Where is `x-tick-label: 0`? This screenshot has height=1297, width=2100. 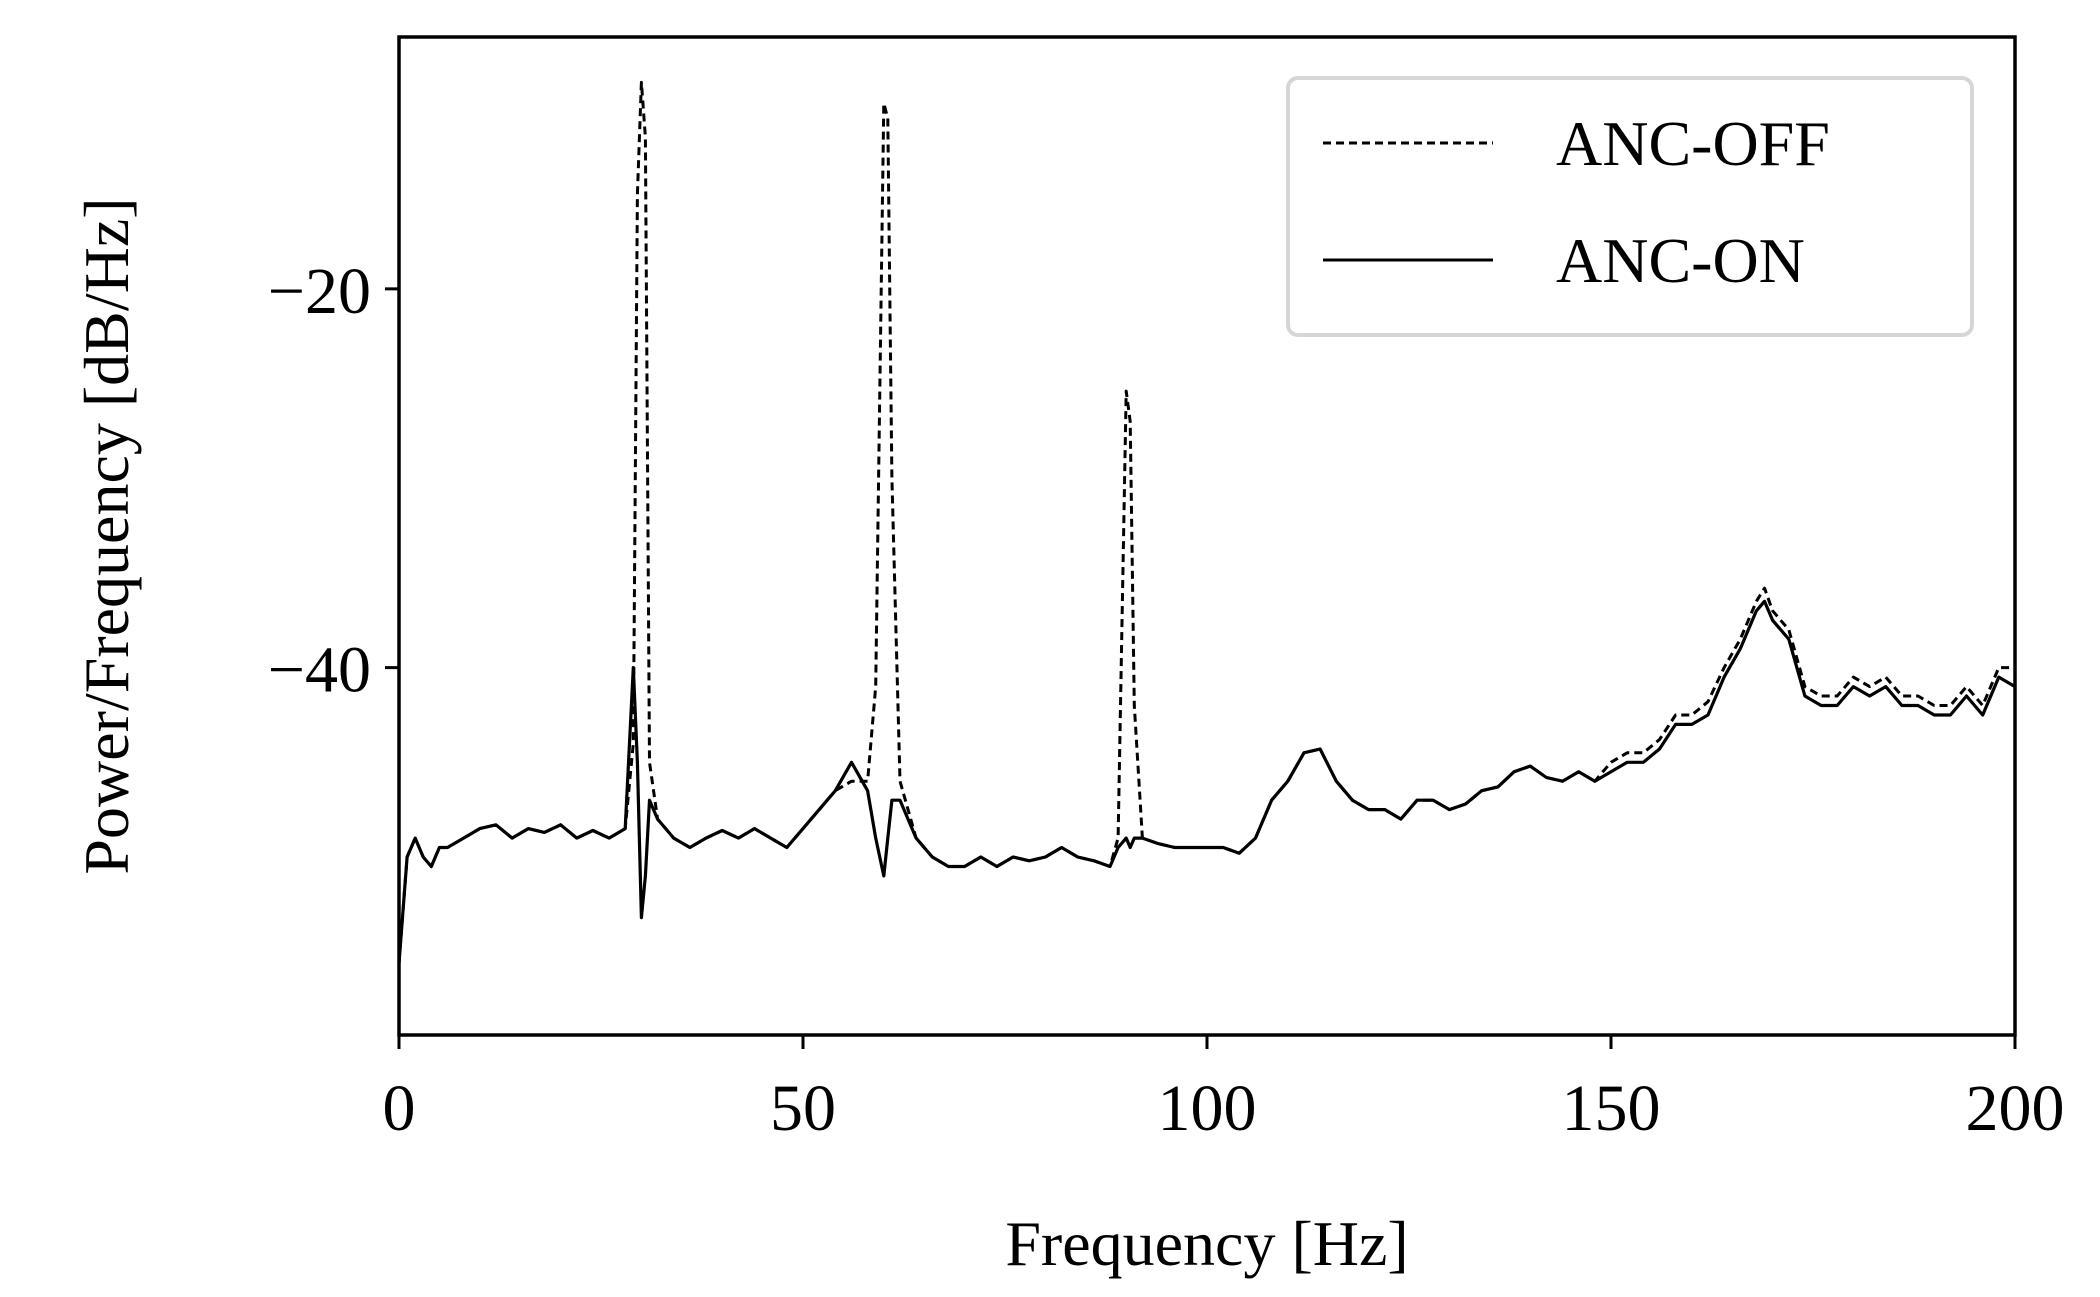 x-tick-label: 0 is located at coordinates (399, 1108).